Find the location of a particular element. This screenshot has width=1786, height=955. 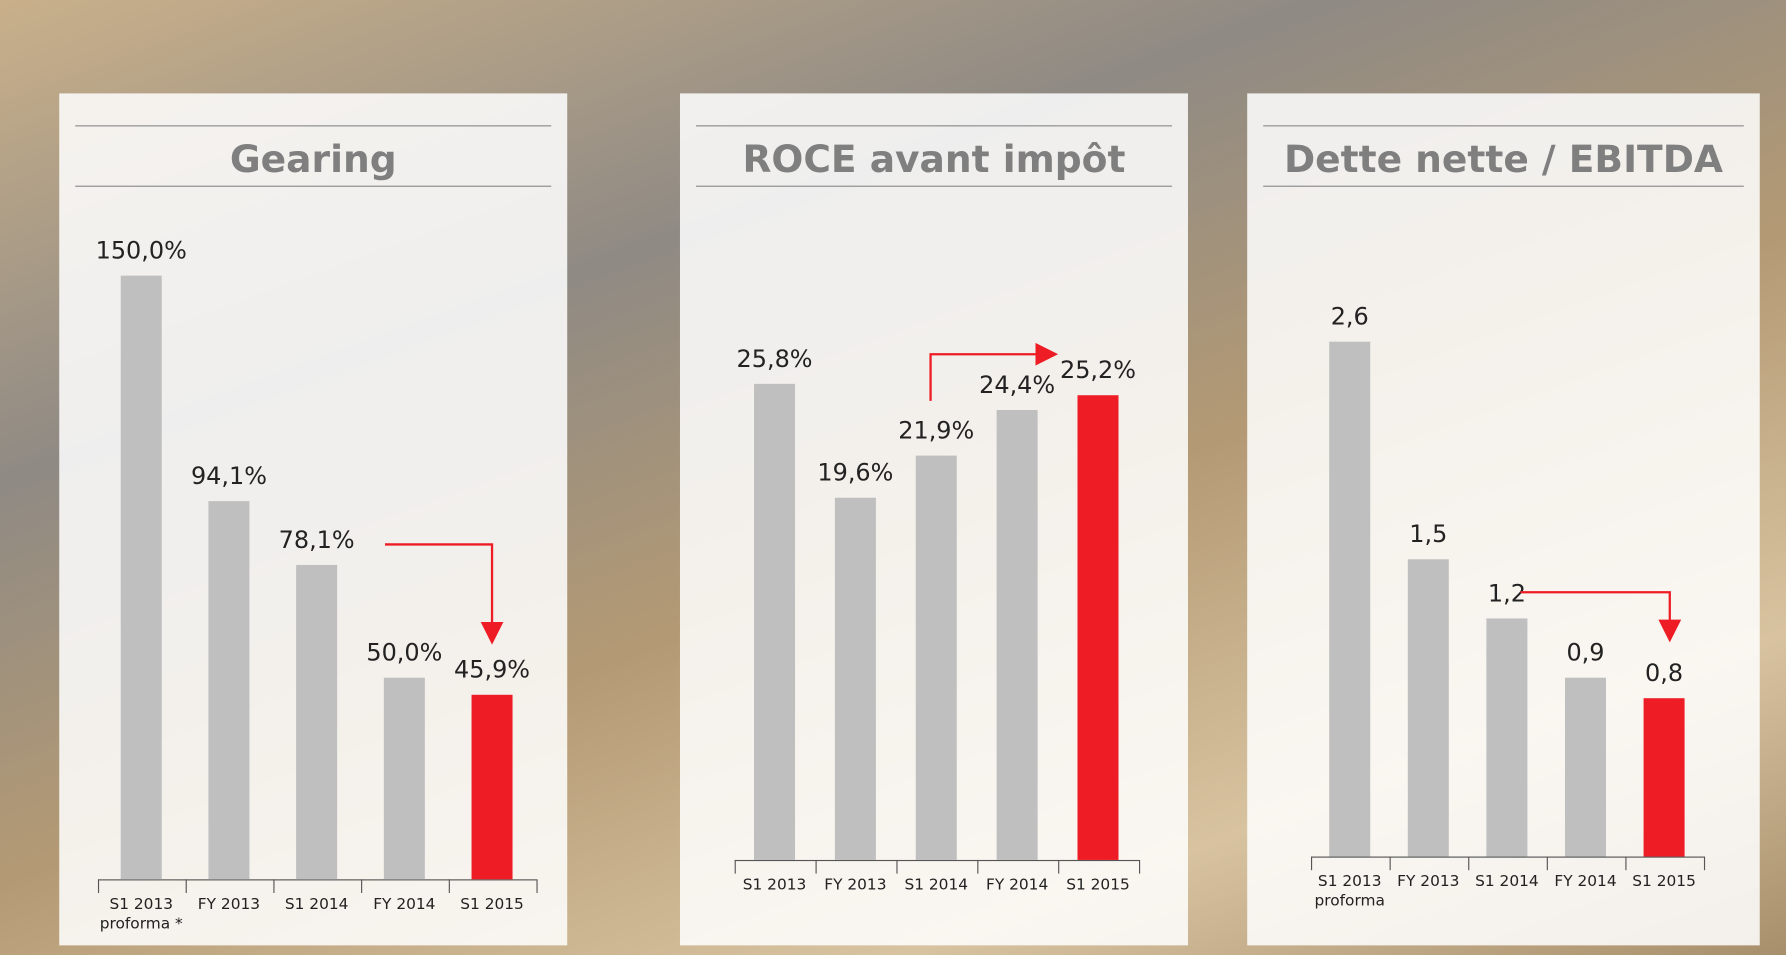

value-label: 150,0% is located at coordinates (141, 251).